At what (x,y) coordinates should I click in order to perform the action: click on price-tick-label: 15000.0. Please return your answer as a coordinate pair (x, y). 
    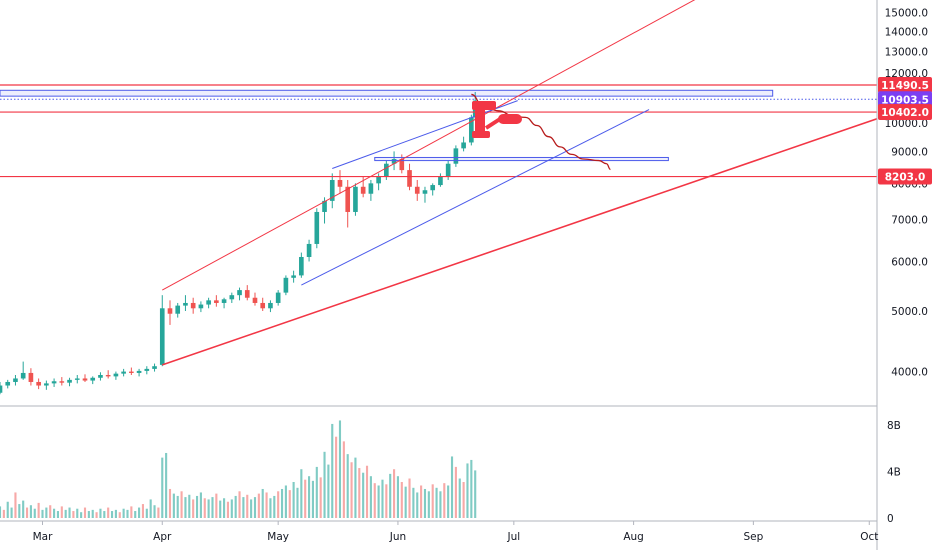
    Looking at the image, I should click on (906, 14).